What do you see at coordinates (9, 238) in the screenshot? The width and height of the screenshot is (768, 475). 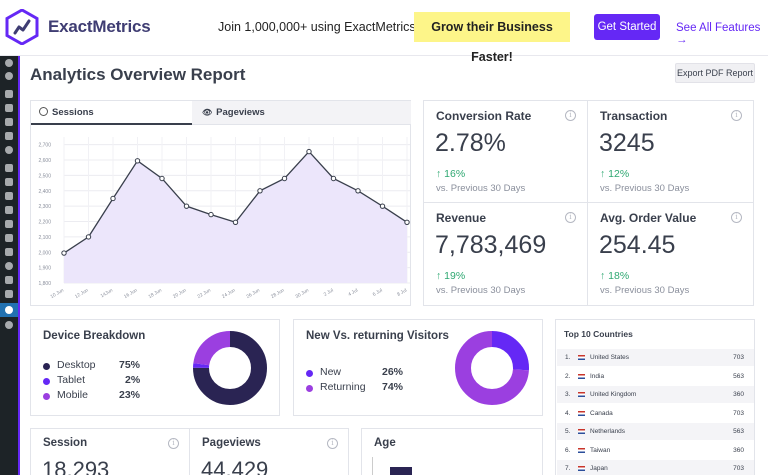 I see `collapse-icon` at bounding box center [9, 238].